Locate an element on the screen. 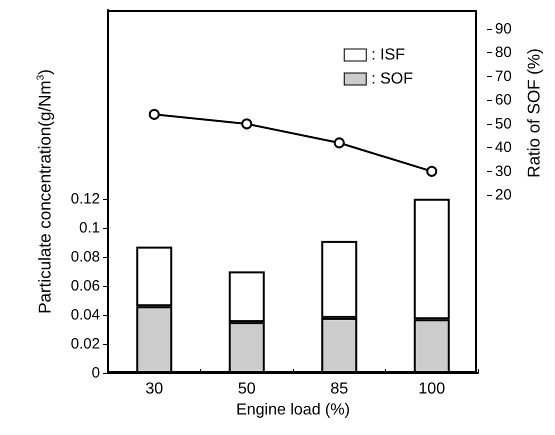 Image resolution: width=555 pixels, height=435 pixels. y2-tick-label: 60 is located at coordinates (503, 100).